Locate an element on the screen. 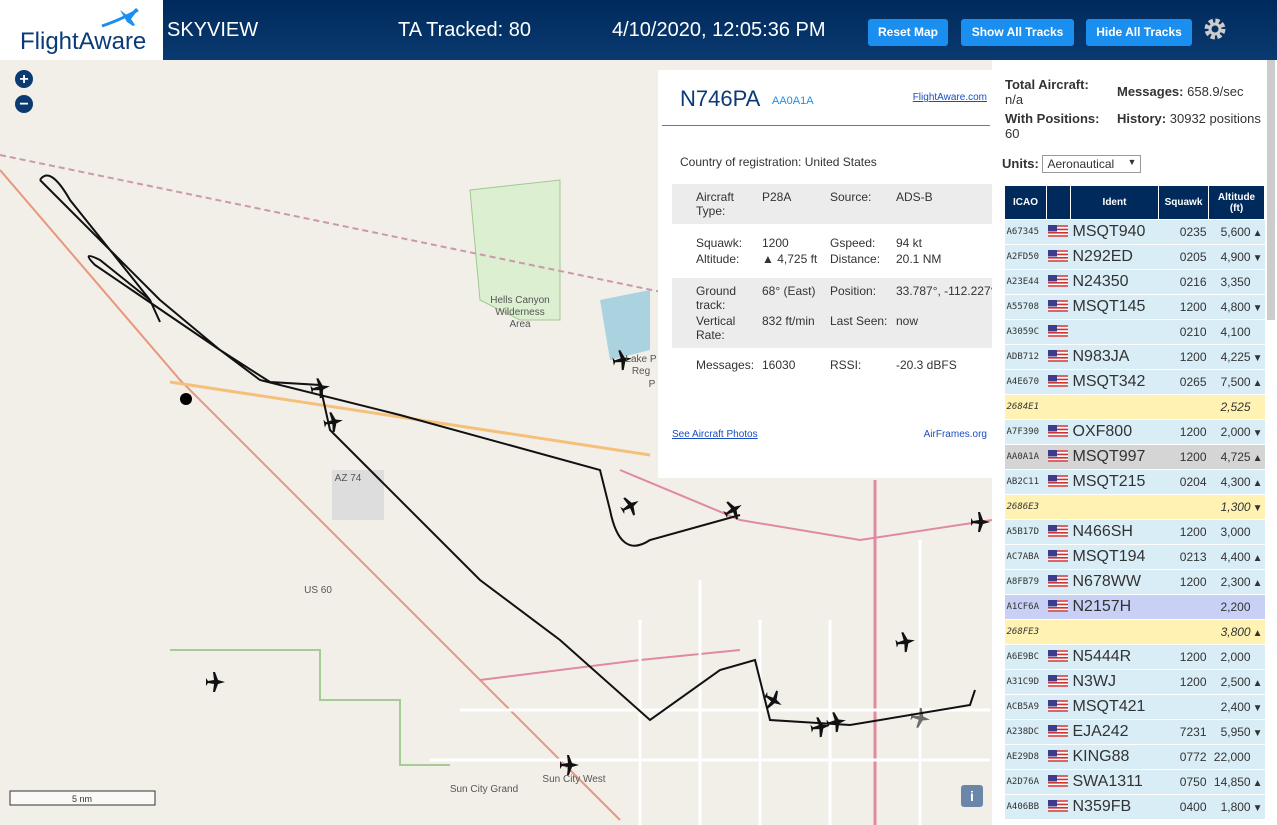 This screenshot has height=825, width=1277. aircraft-row: A406BB N359FB 0400 1,800 ▼ is located at coordinates (1134, 807).